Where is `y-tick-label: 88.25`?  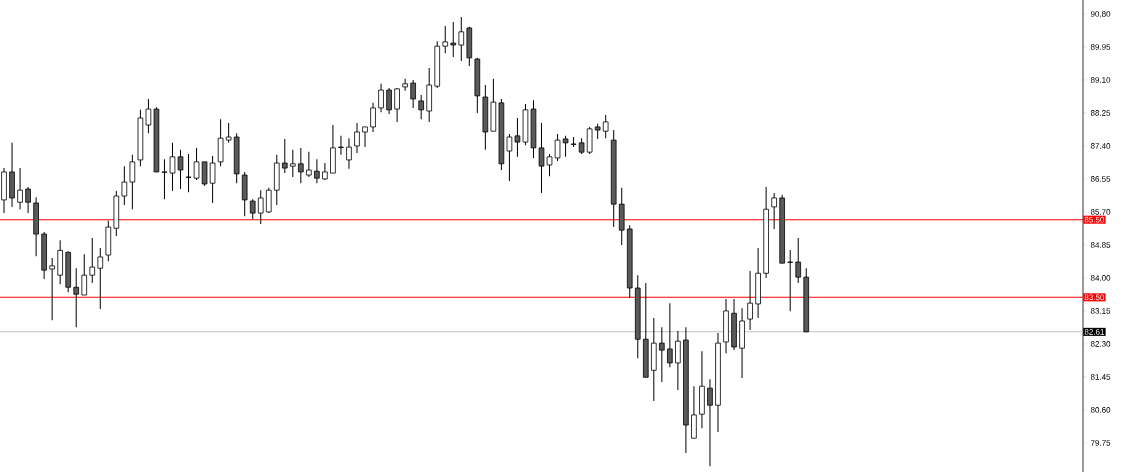 y-tick-label: 88.25 is located at coordinates (1100, 113).